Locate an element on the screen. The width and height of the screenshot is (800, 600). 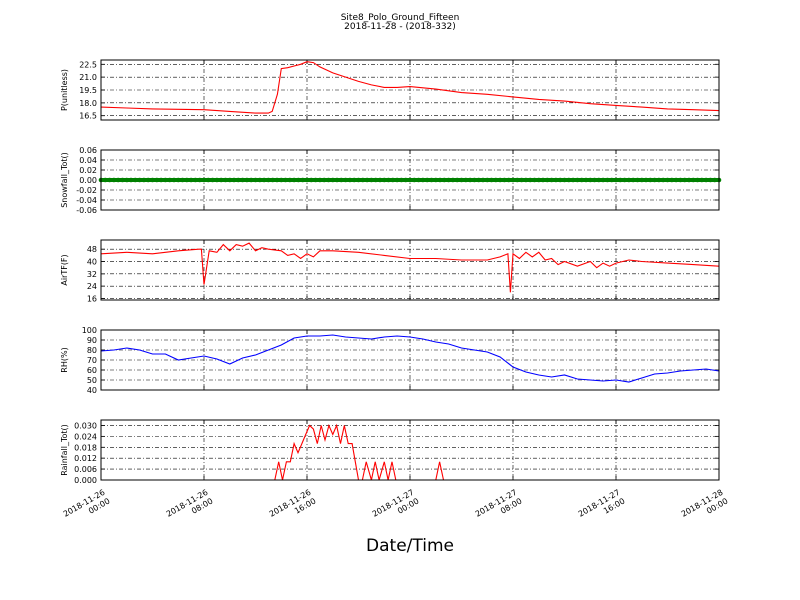
y-tick-label: 32 is located at coordinates (92, 274).